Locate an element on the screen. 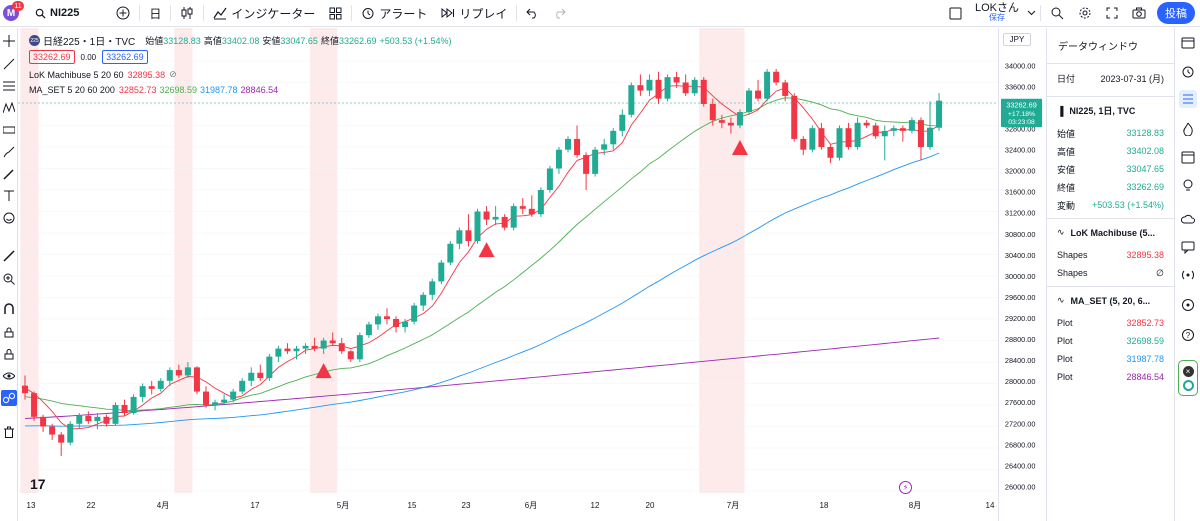 The height and width of the screenshot is (521, 1200). symbol-section-header: ▐ NI225, 1日, TVC is located at coordinates (1110, 110).